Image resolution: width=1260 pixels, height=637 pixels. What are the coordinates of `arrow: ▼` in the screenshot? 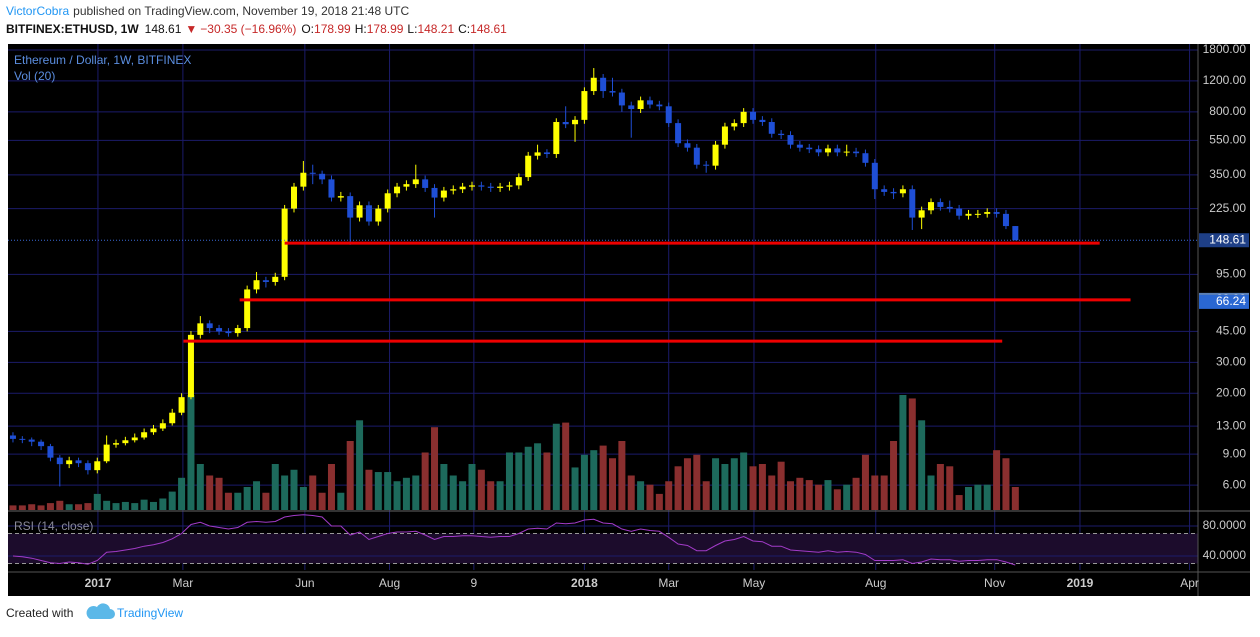 It's located at (191, 29).